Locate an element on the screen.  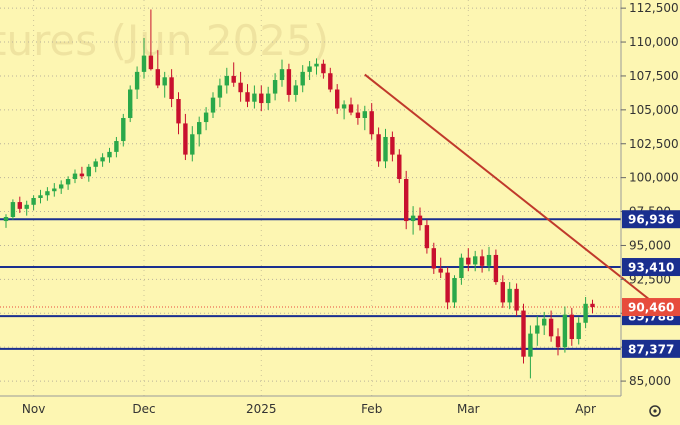
level-price-label: 96,936 is located at coordinates (651, 220).